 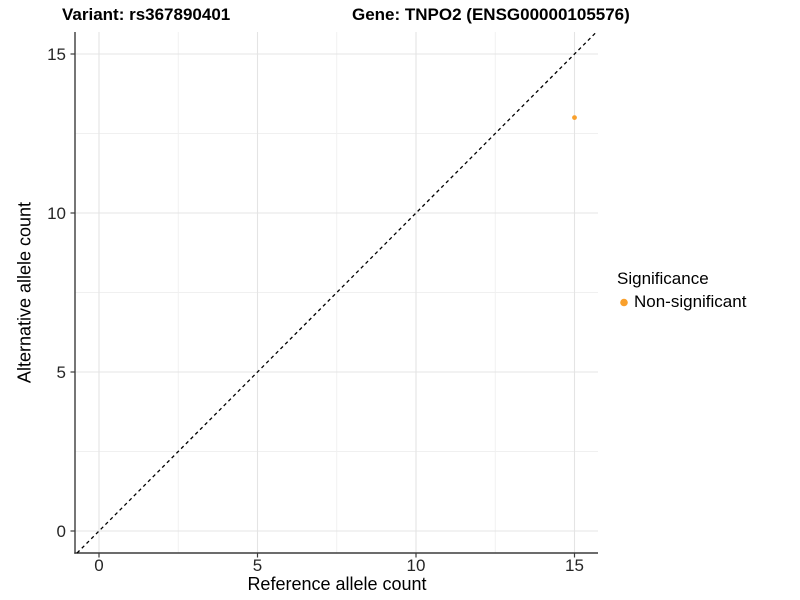 What do you see at coordinates (663, 278) in the screenshot?
I see `legend-title: Significance` at bounding box center [663, 278].